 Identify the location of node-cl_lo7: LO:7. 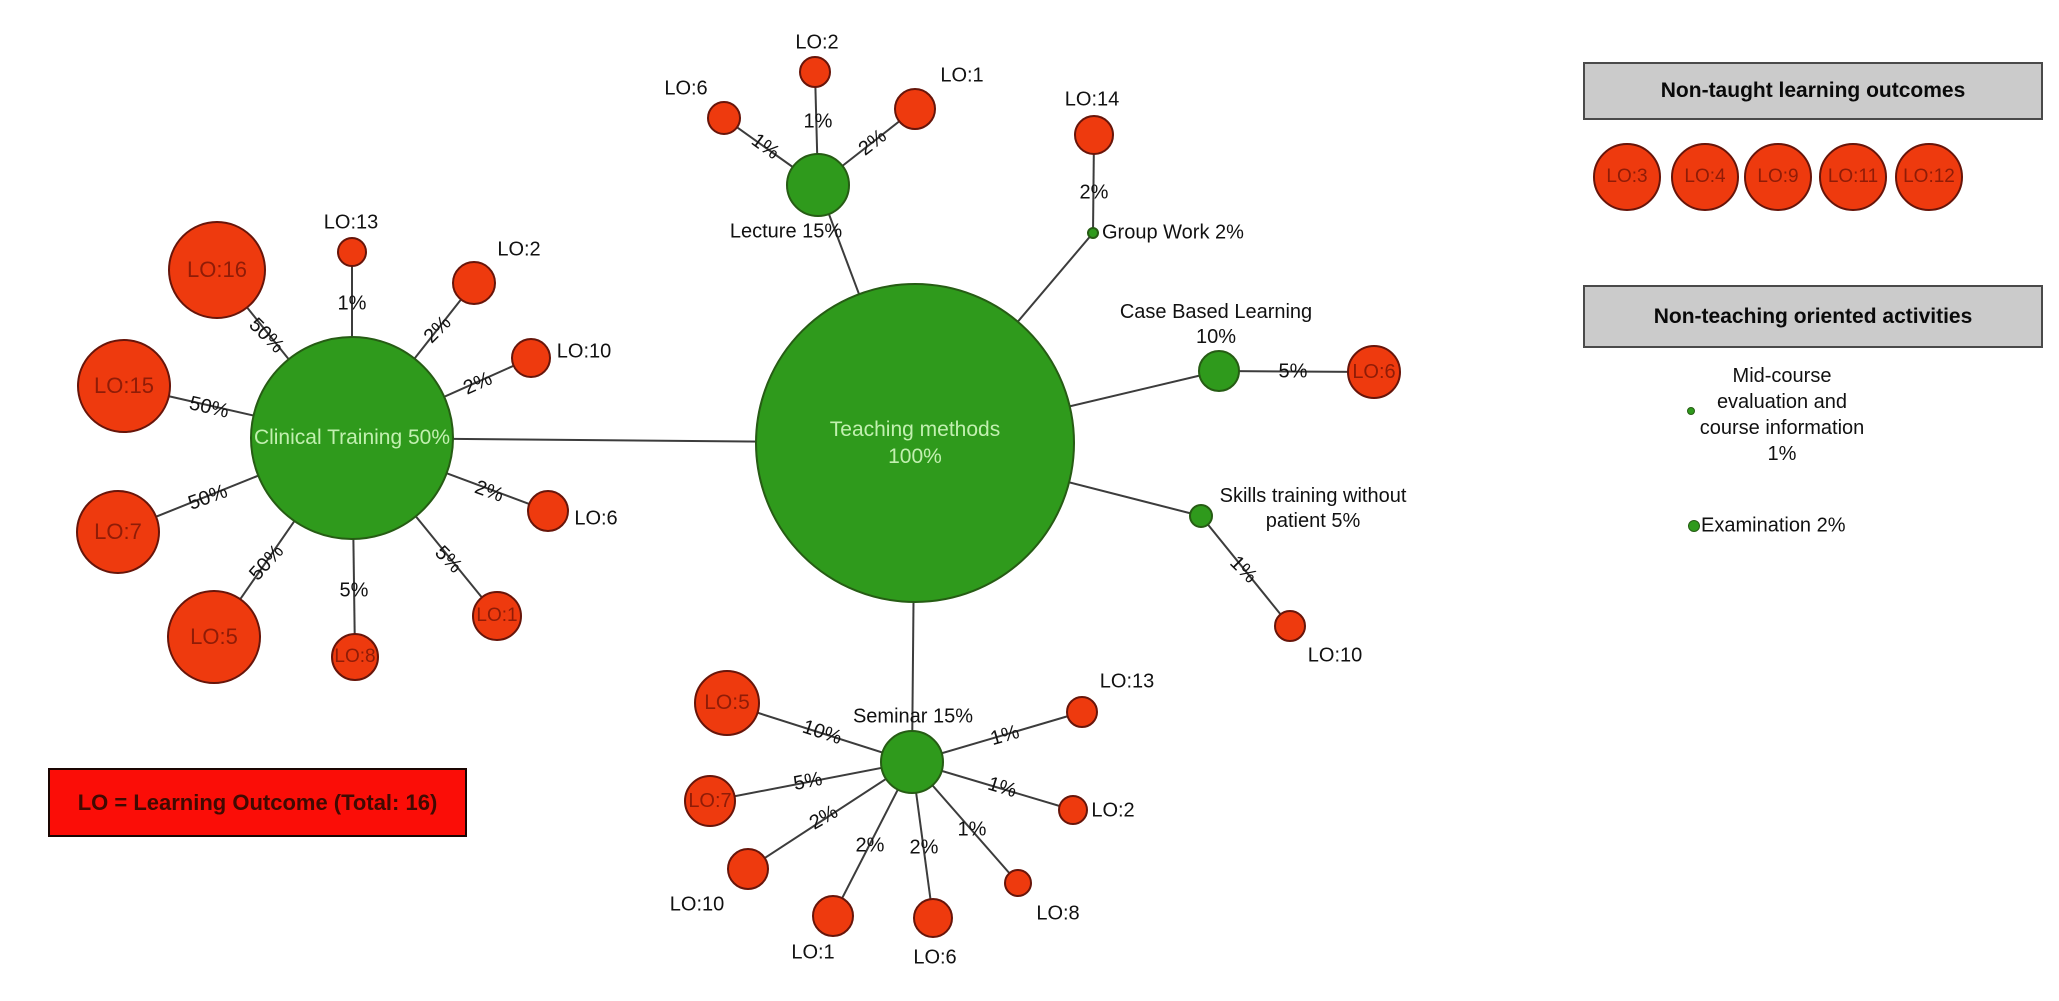
(118, 532).